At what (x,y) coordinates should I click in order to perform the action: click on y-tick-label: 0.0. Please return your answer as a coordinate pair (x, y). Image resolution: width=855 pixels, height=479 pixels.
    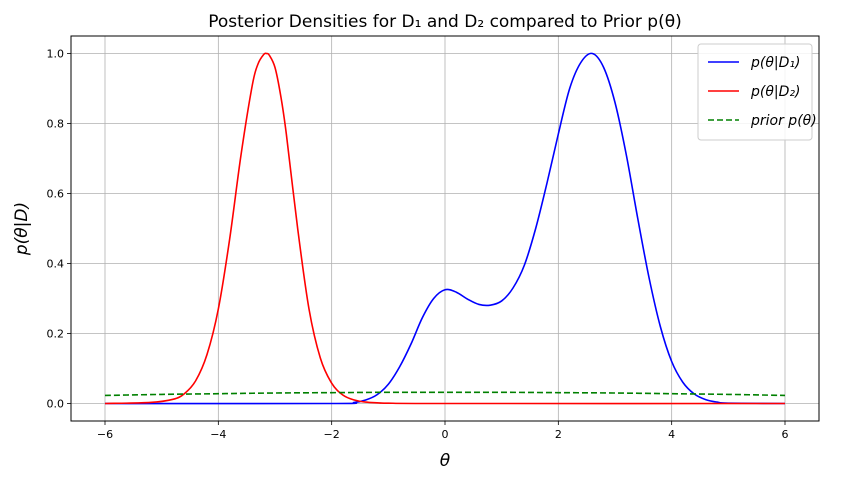
    Looking at the image, I should click on (56, 404).